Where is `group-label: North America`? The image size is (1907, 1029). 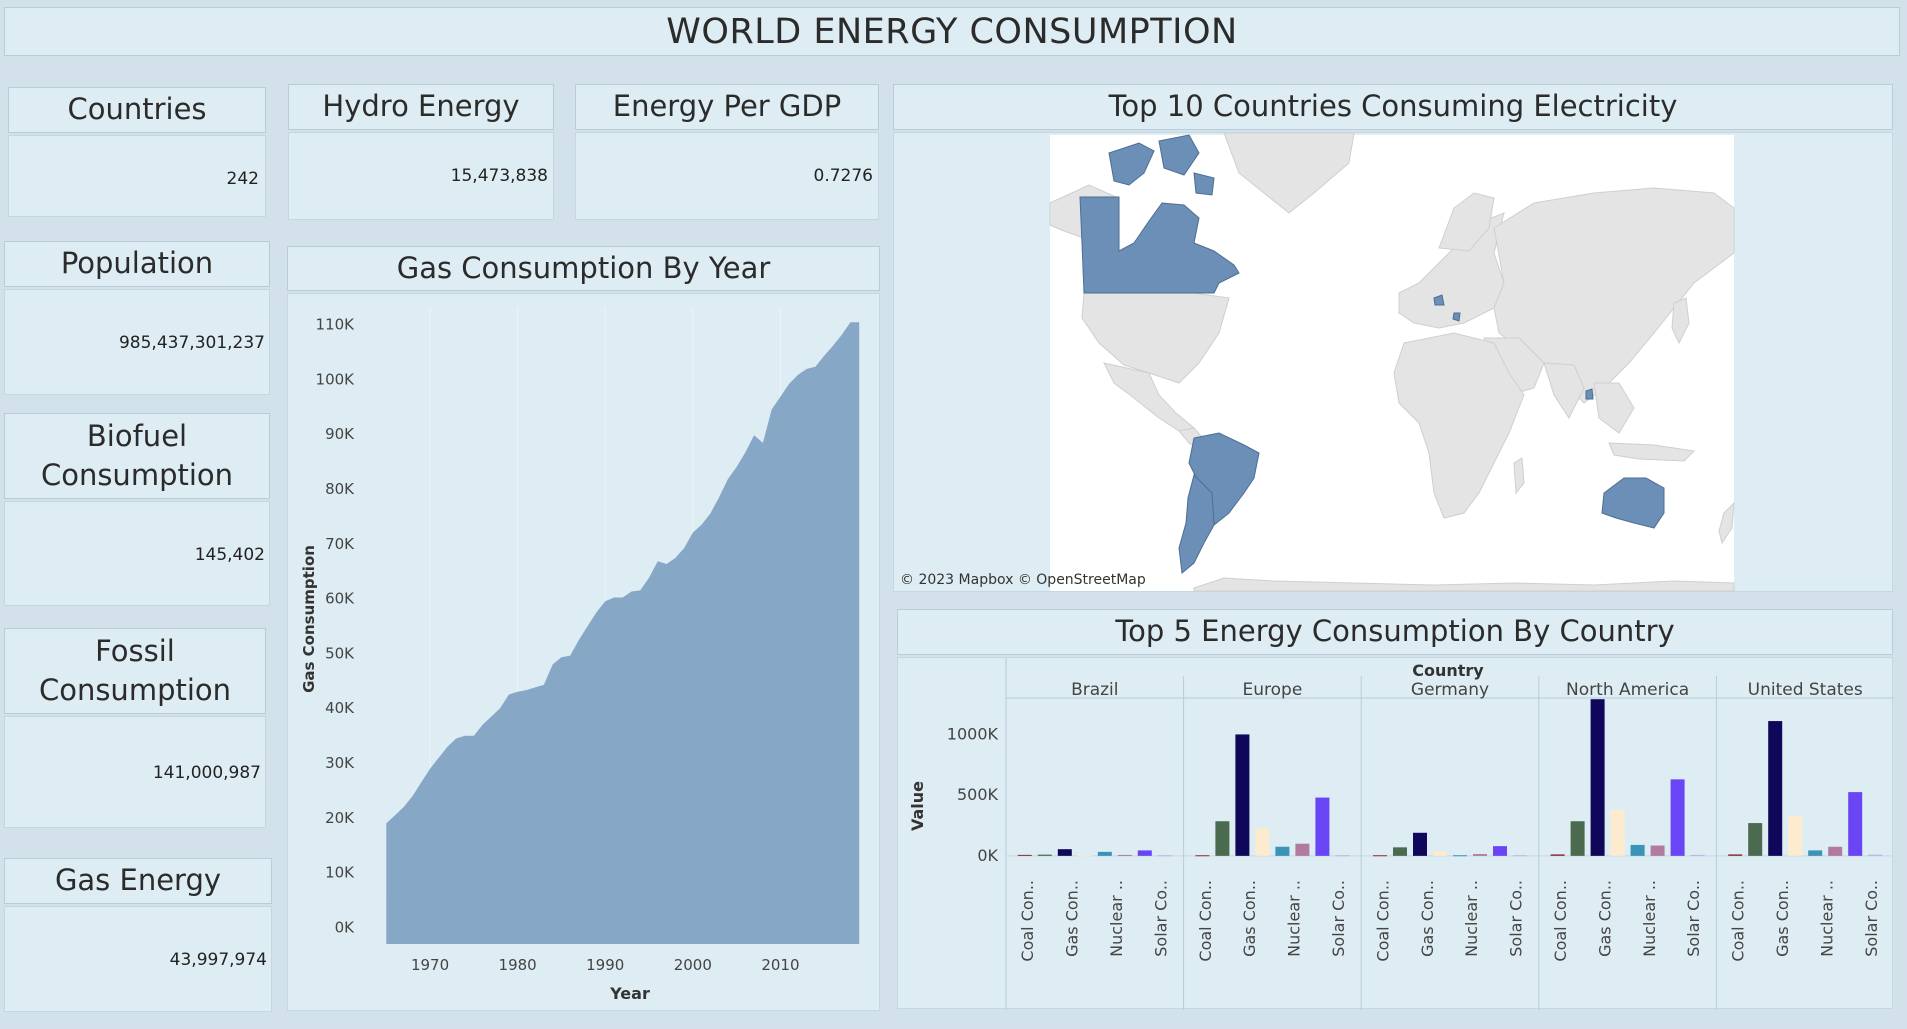
group-label: North America is located at coordinates (1627, 690).